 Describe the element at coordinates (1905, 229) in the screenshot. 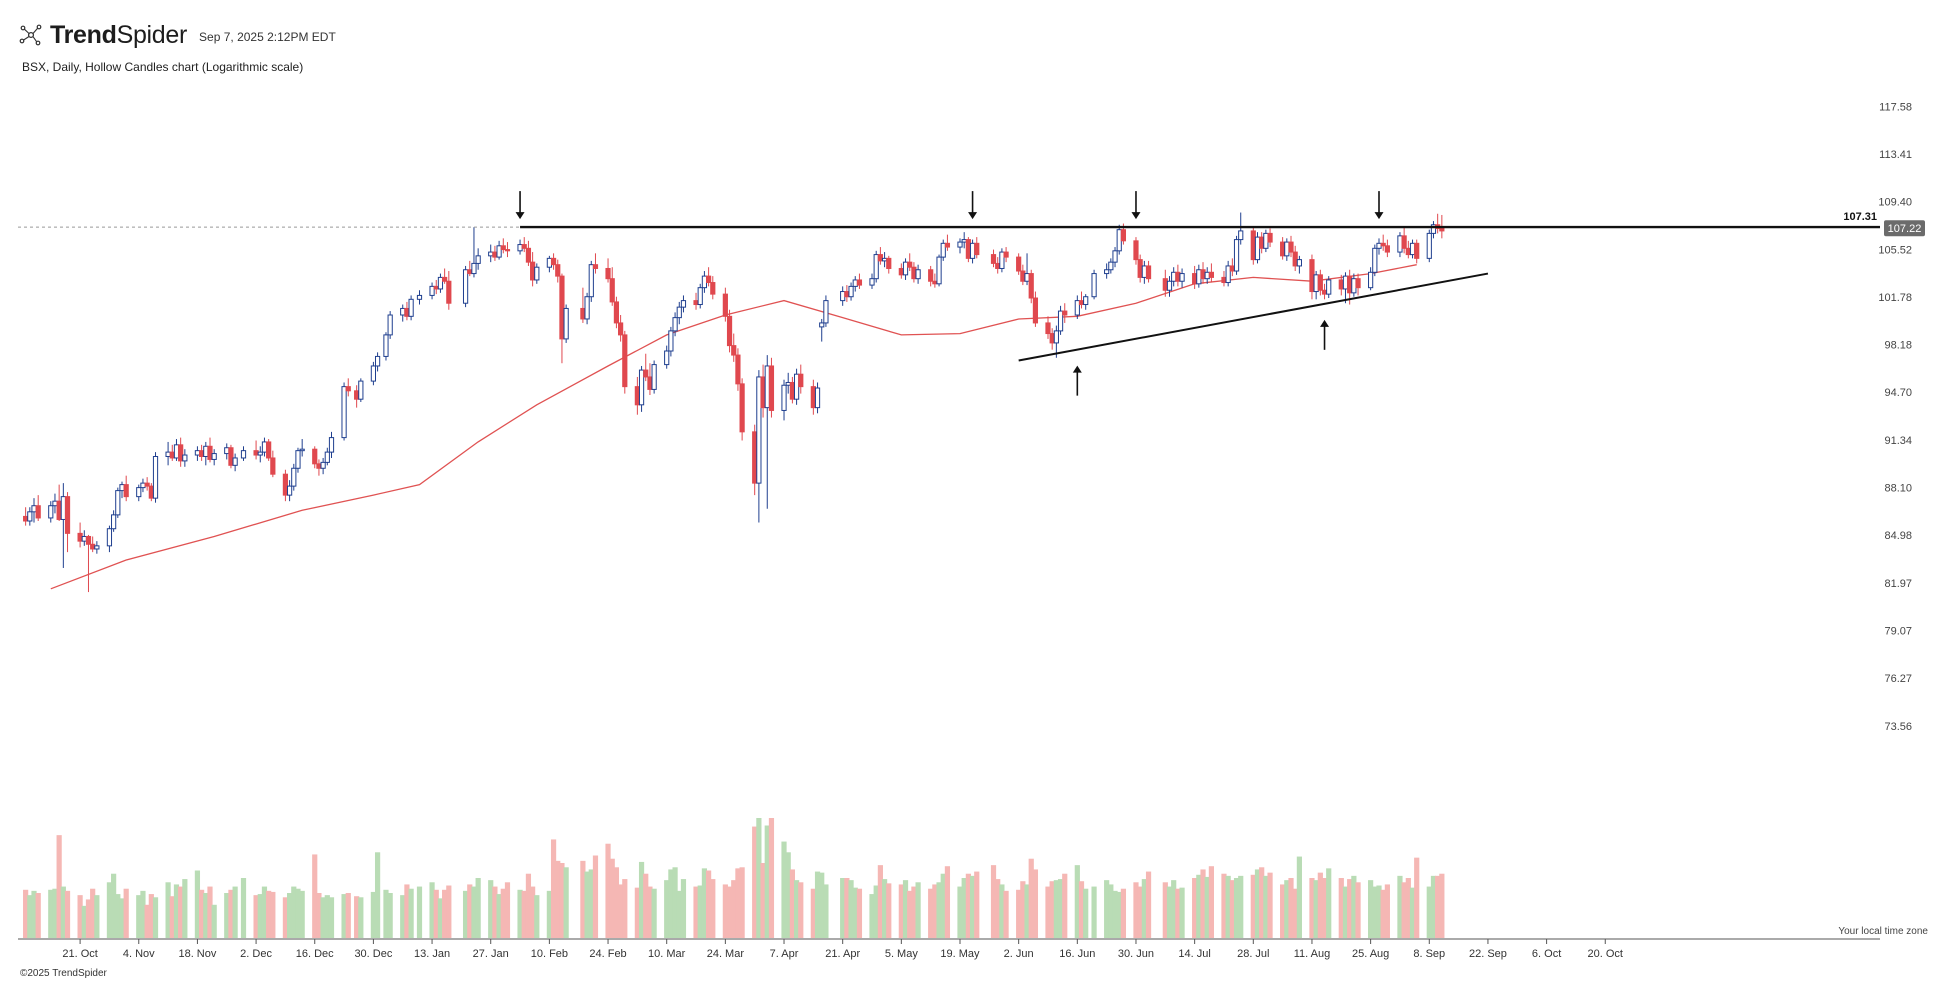

I see `last-price-label: 107.22` at that location.